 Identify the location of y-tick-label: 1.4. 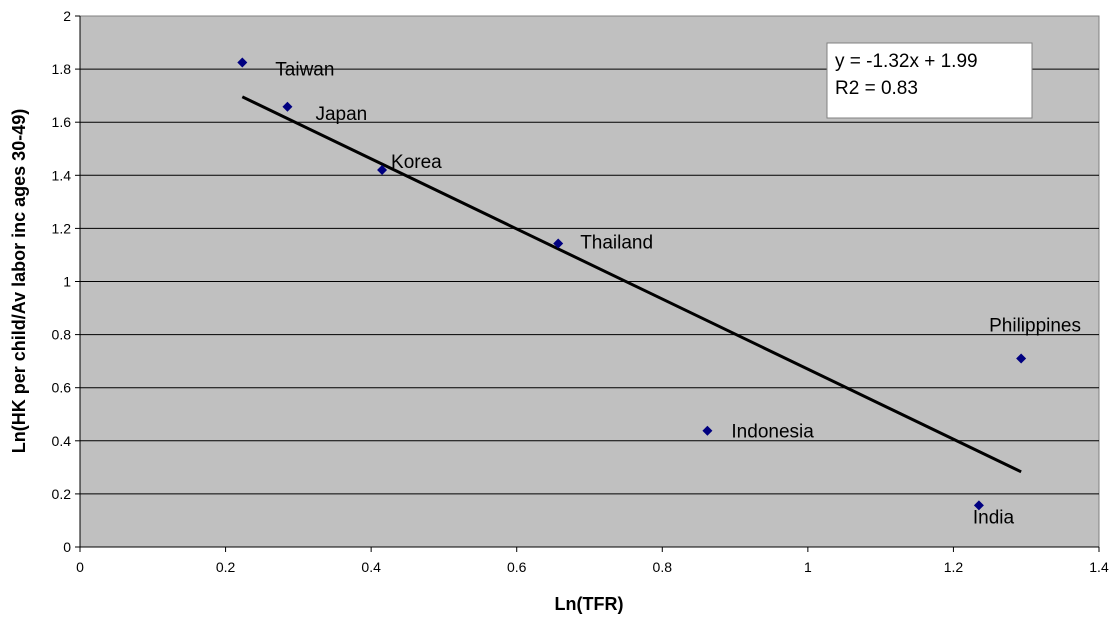
(62, 175).